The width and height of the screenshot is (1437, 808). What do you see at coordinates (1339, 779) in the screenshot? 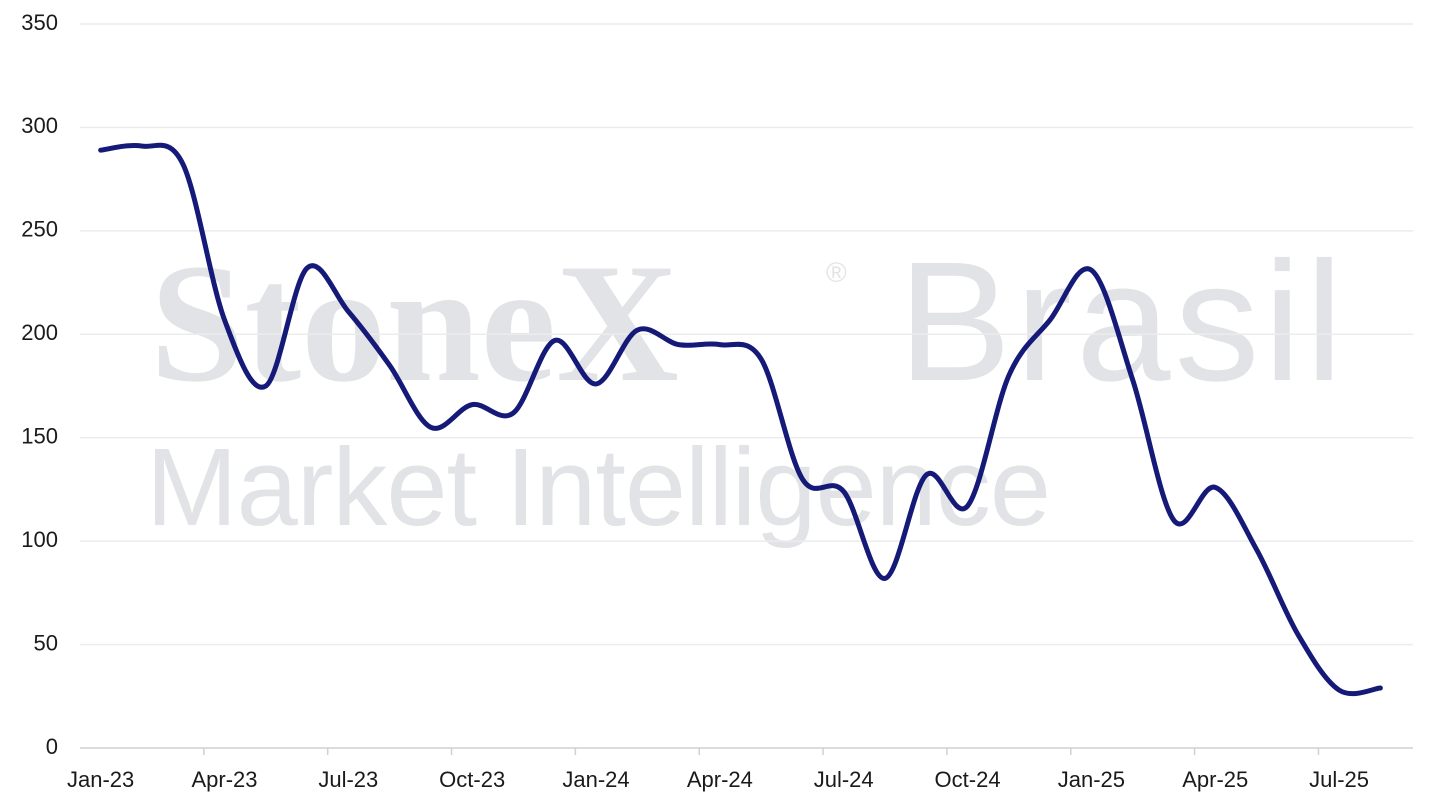
I see `x-tick-label: Jul-25` at bounding box center [1339, 779].